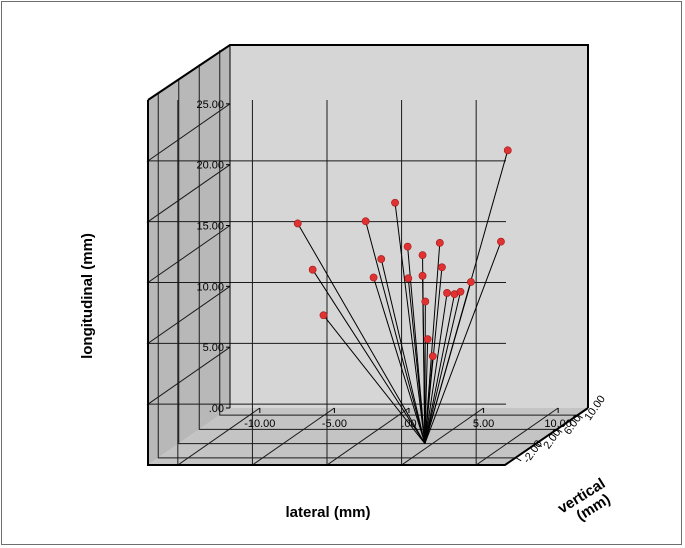  I want to click on y-tick-label: 5.00, so click(213, 348).